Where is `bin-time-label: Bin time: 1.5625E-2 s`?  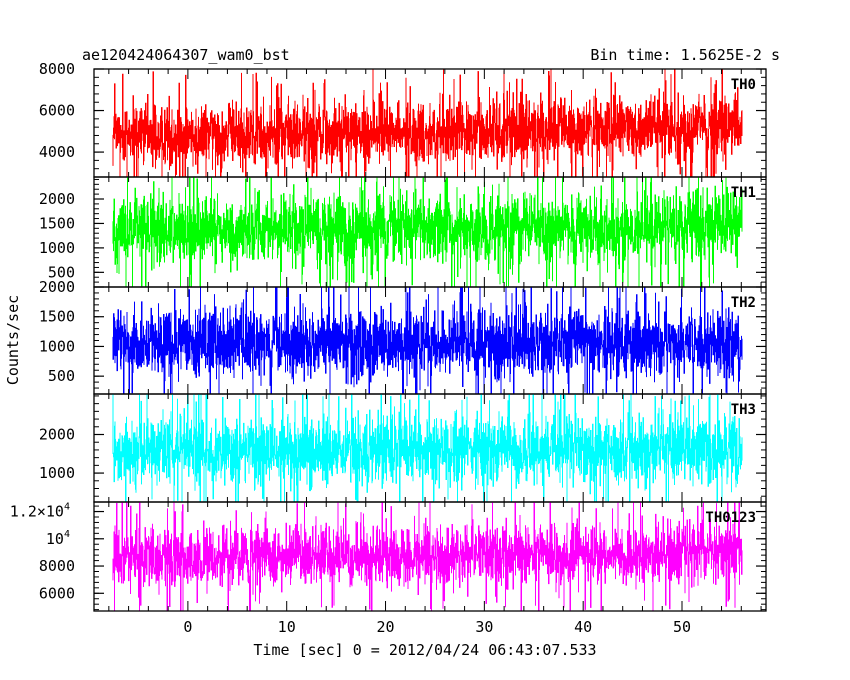
bin-time-label: Bin time: 1.5625E-2 s is located at coordinates (685, 55).